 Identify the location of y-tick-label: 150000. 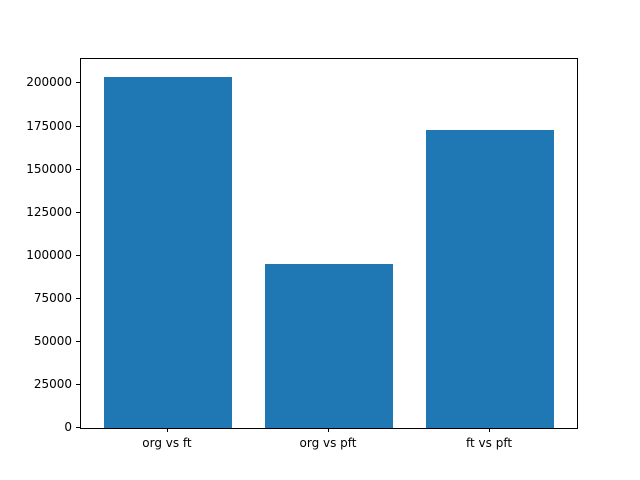
(49, 168).